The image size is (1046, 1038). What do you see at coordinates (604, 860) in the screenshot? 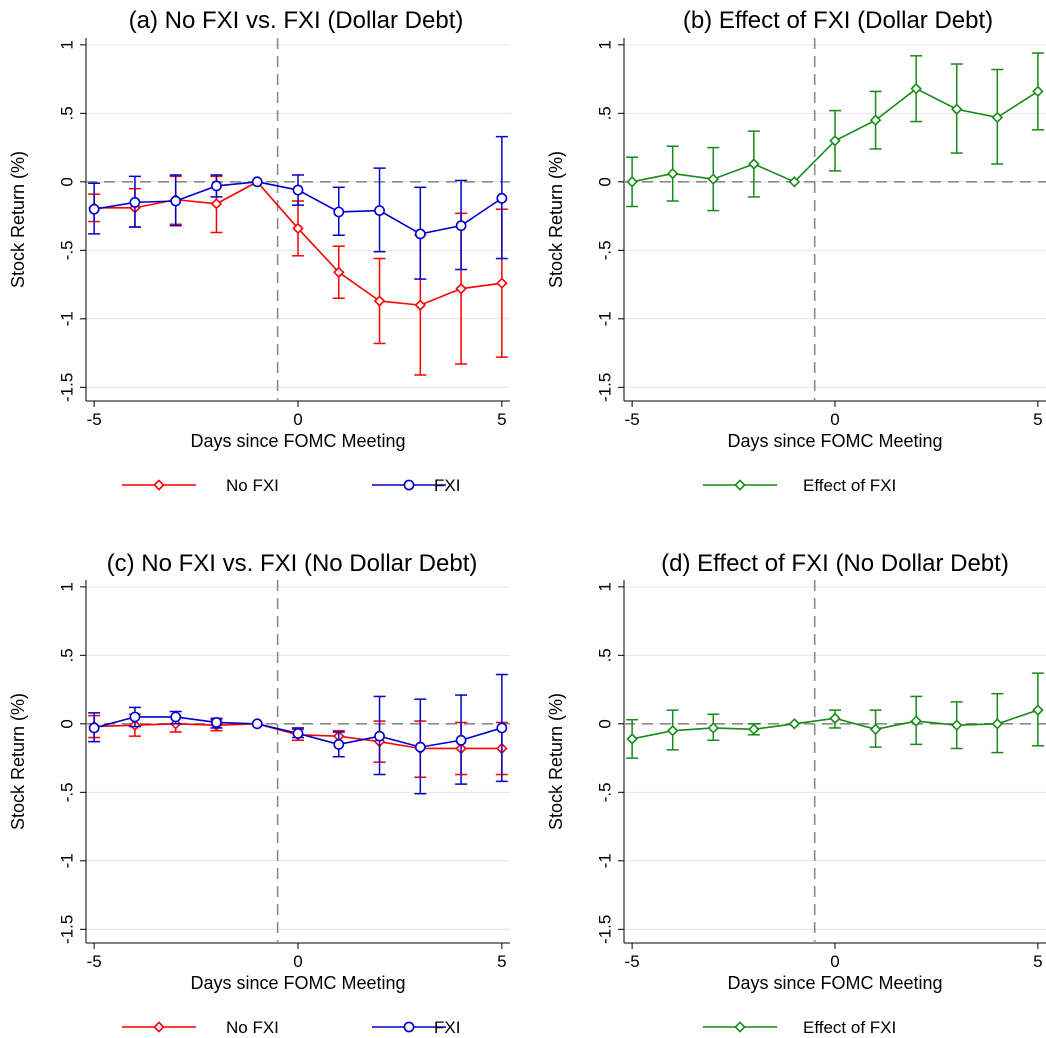
I see `panel-d-ytick-label: -1` at bounding box center [604, 860].